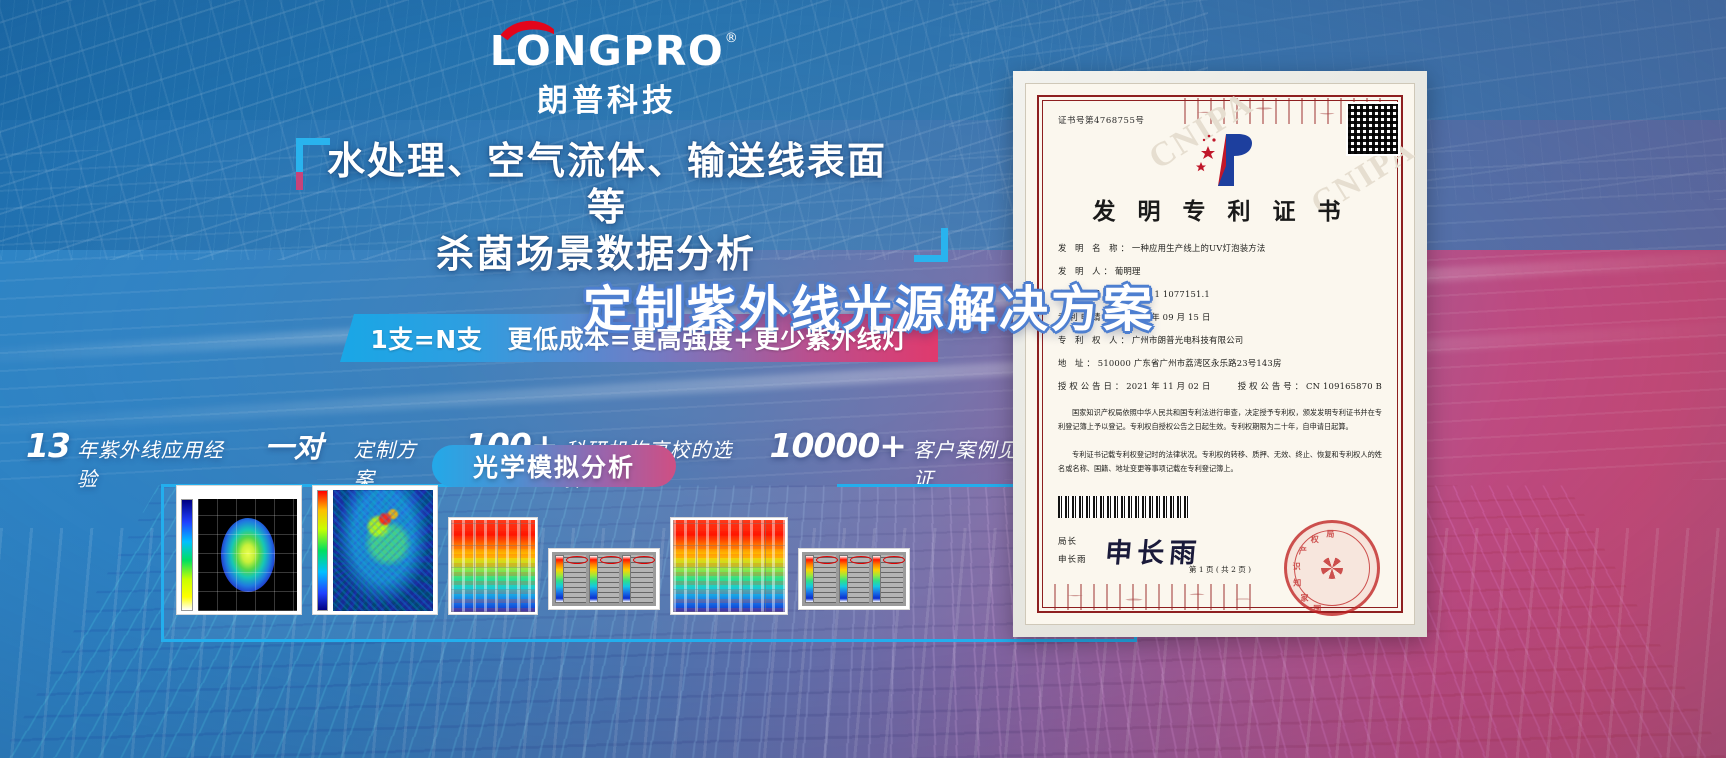 The image size is (1726, 758). I want to click on logo-wordmark: LONGPRO ®, so click(613, 51).